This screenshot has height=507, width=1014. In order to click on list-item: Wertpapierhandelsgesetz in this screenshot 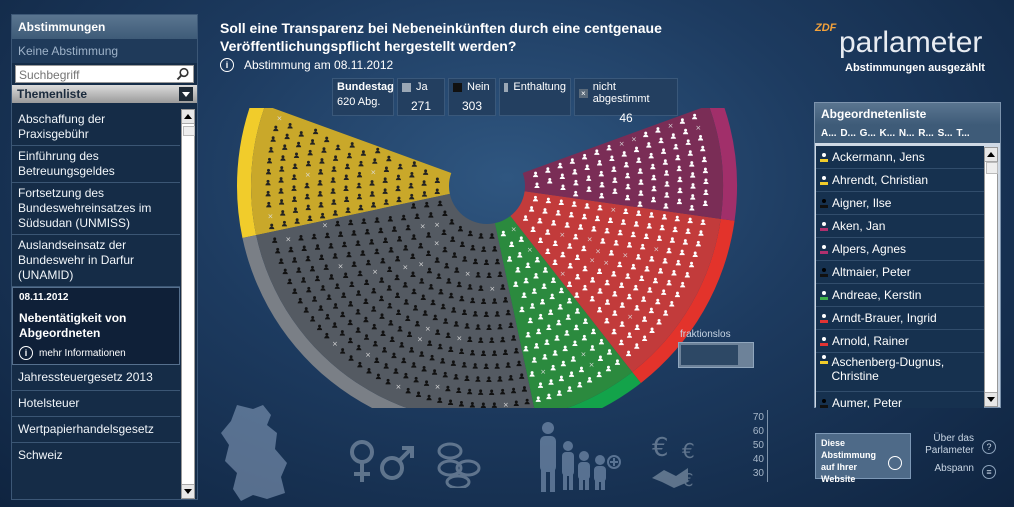, I will do `click(96, 430)`.